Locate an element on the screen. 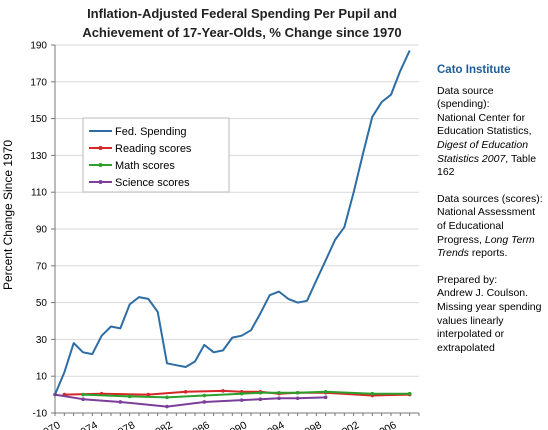 The image size is (548, 430). x-axis-tick-labels: 1970 1974 1978 1982 1986 1990 1994 1998 2002 2006 is located at coordinates (217, 424).